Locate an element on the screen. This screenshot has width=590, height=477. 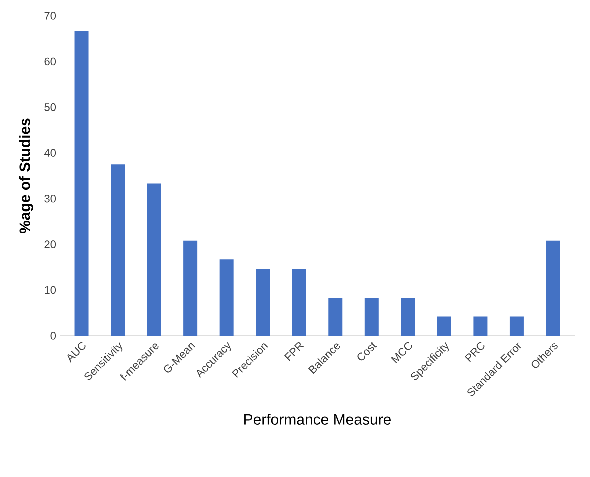
y-tick-label: 20 is located at coordinates (50, 244).